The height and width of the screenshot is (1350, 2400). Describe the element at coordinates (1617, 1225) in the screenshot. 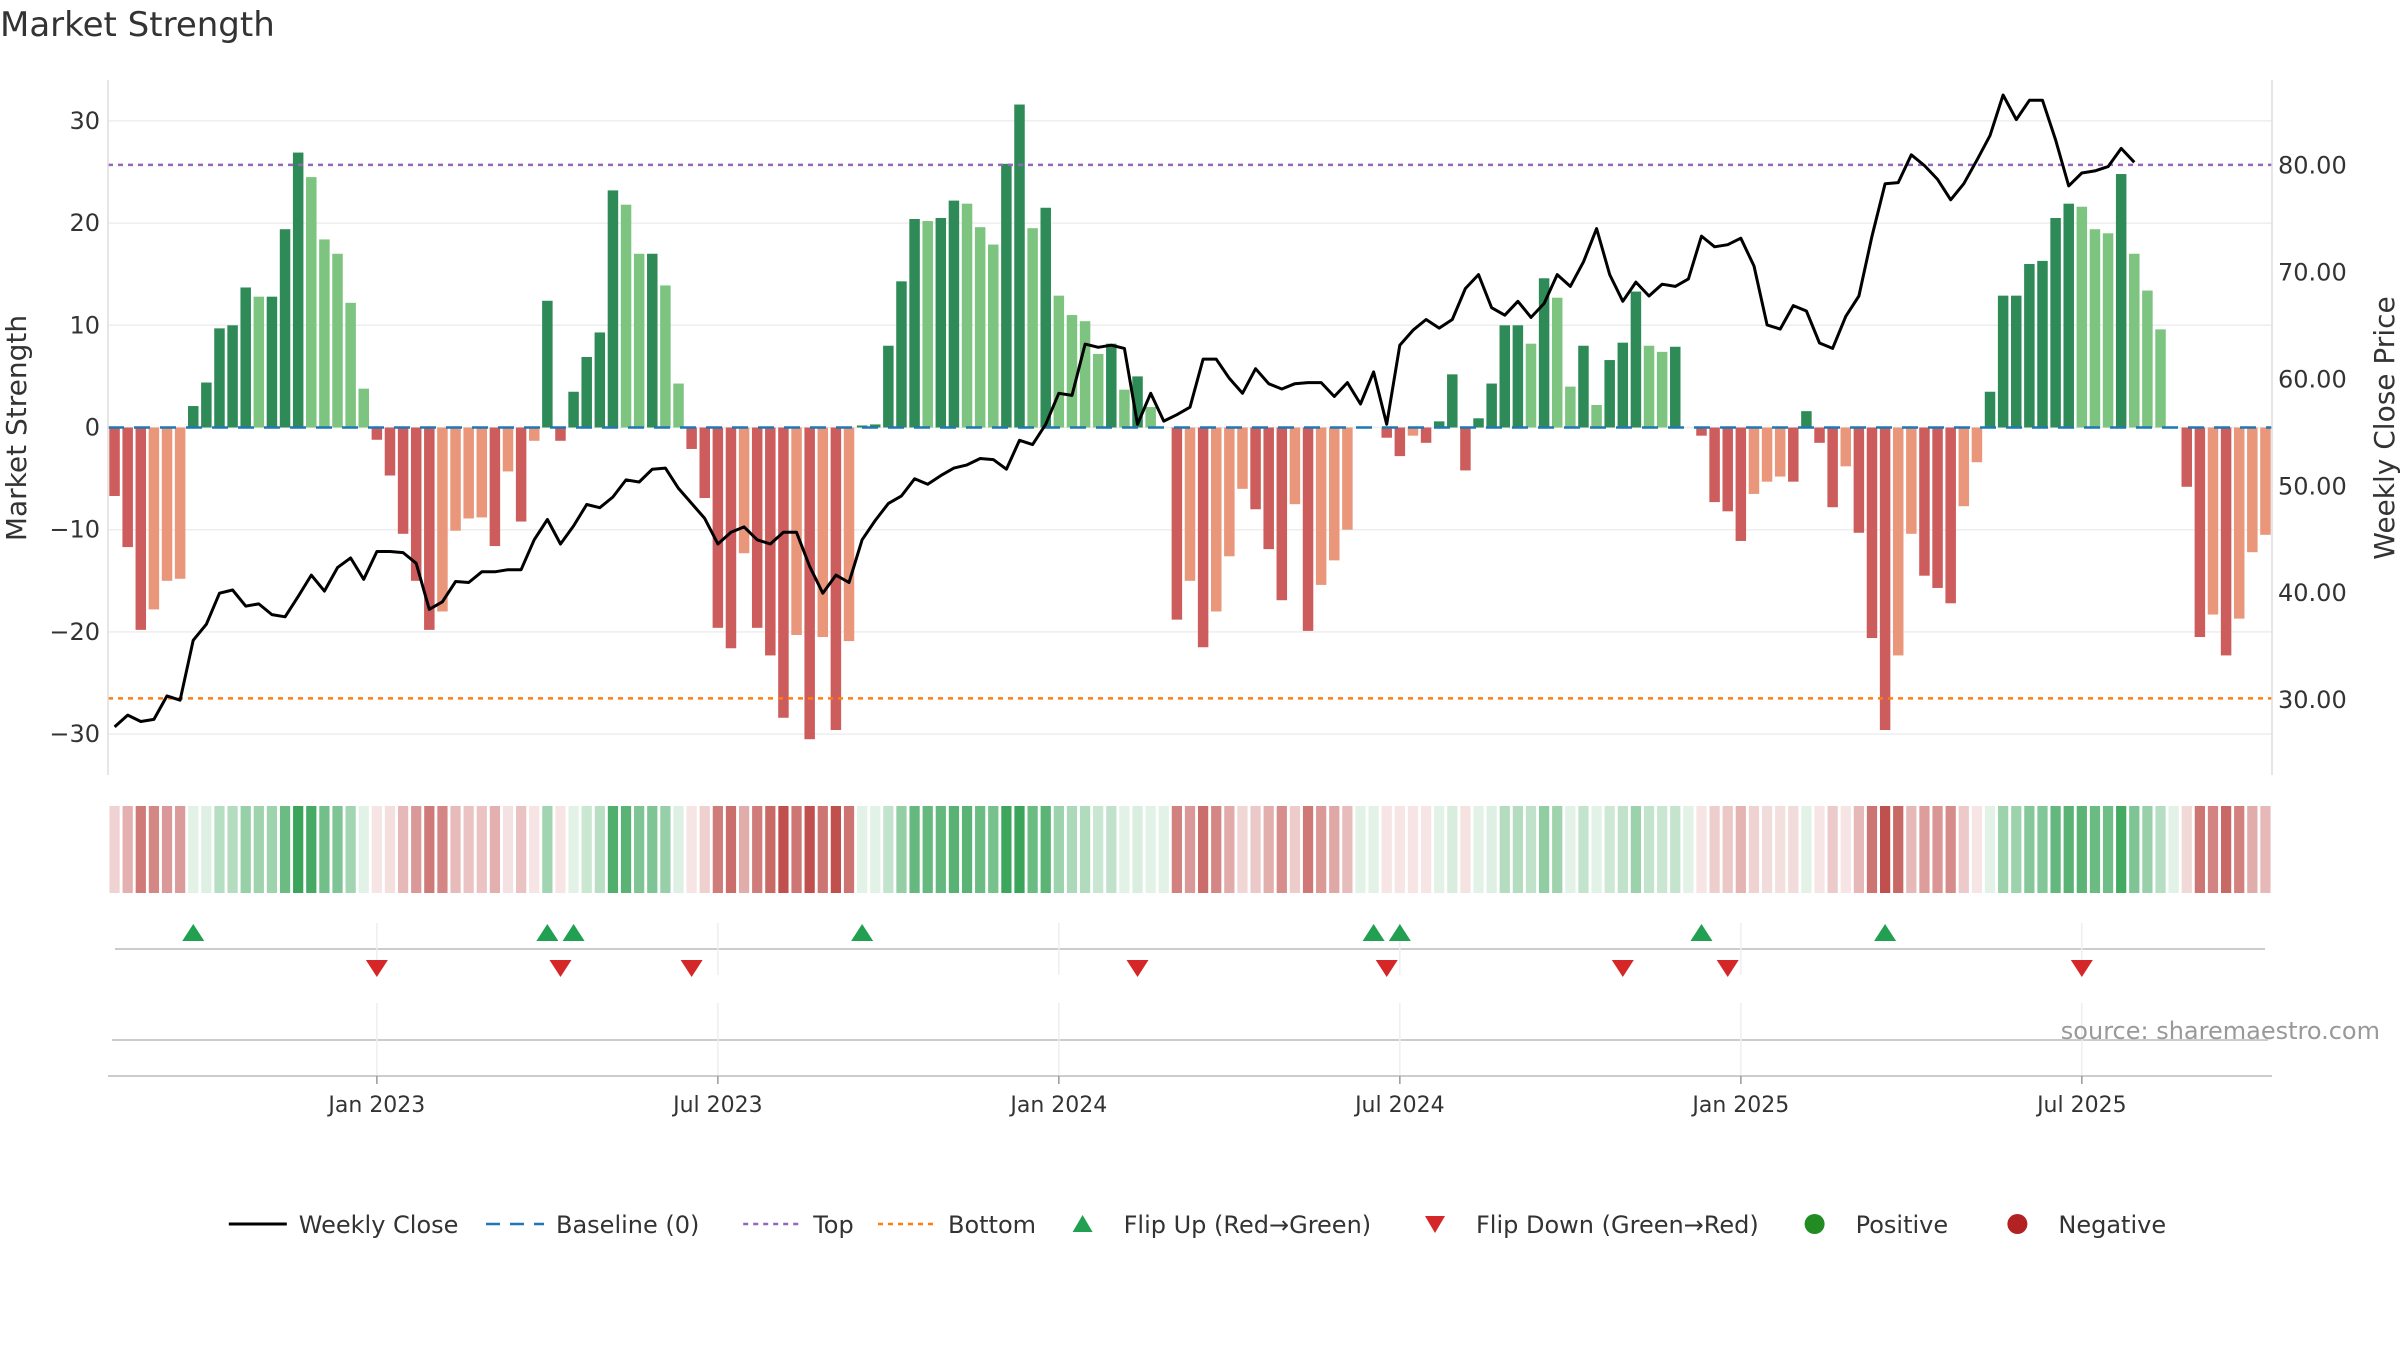

I see `legend-label: Flip Down (Green→Red)` at that location.